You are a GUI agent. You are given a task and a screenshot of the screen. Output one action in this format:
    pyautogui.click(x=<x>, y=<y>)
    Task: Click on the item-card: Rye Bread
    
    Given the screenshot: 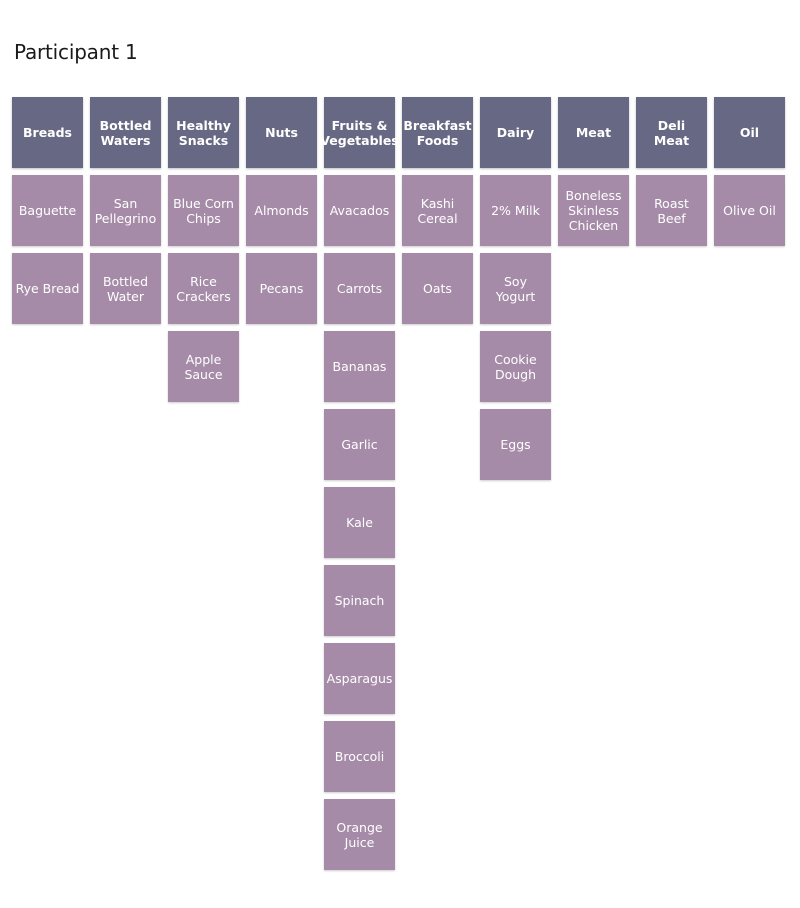 What is the action you would take?
    pyautogui.click(x=47, y=288)
    